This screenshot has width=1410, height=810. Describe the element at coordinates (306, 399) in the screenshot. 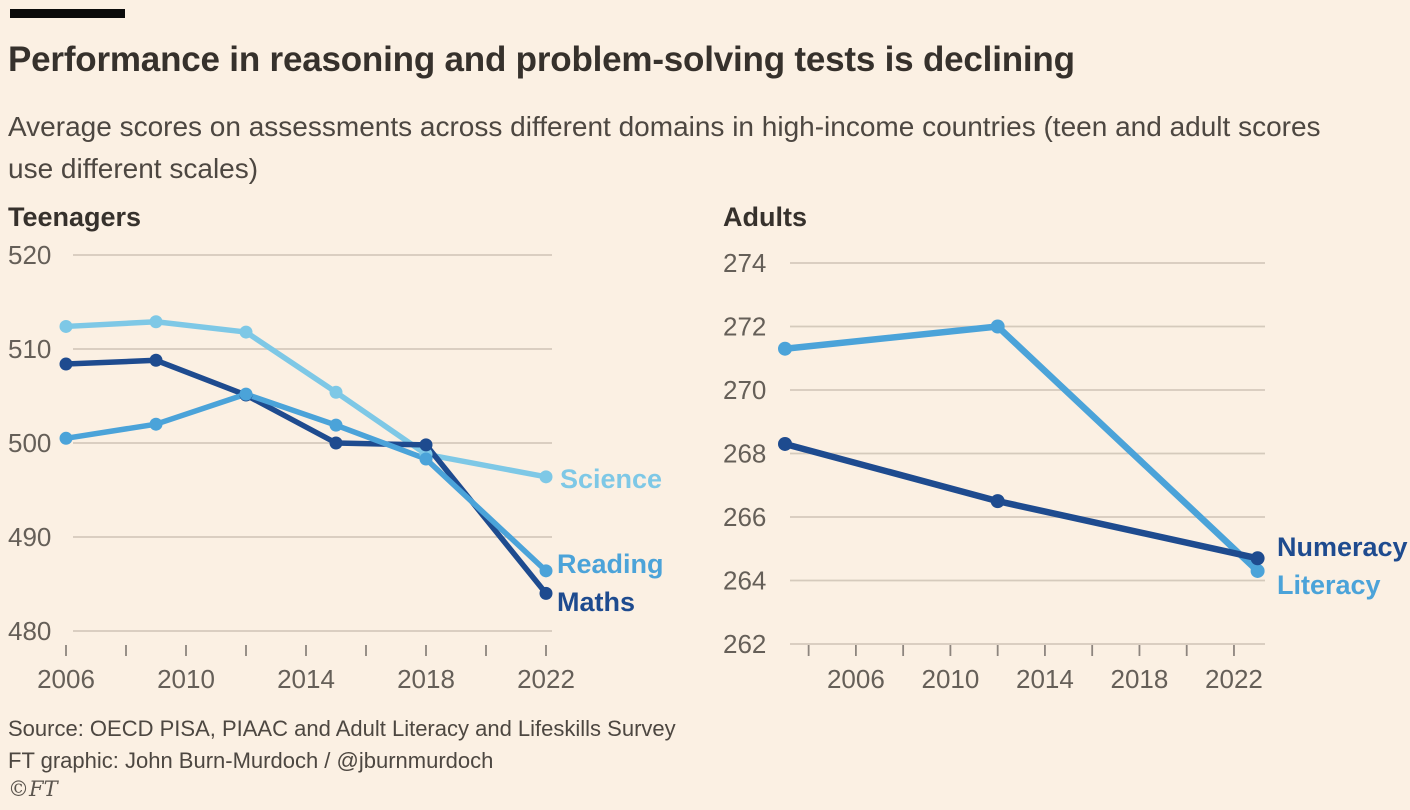

I see `science-line` at that location.